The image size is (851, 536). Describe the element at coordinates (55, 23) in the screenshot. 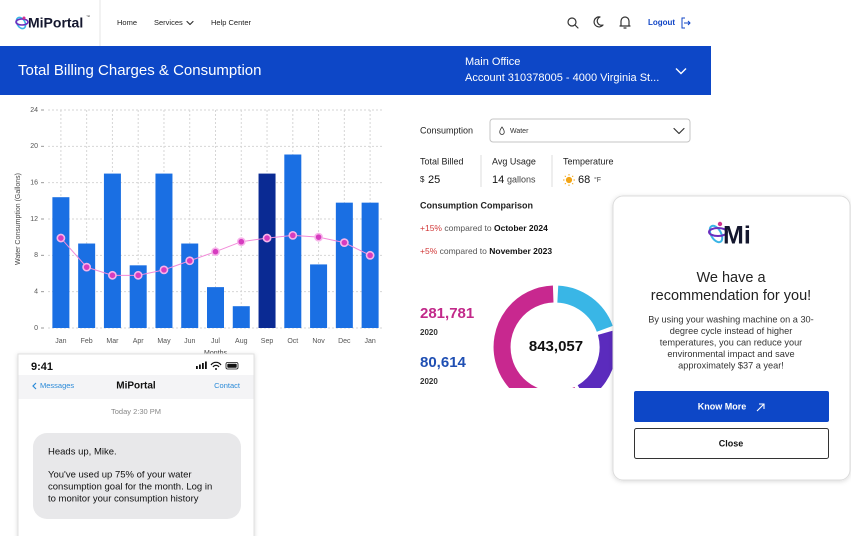

I see `logo: MiPortal` at that location.